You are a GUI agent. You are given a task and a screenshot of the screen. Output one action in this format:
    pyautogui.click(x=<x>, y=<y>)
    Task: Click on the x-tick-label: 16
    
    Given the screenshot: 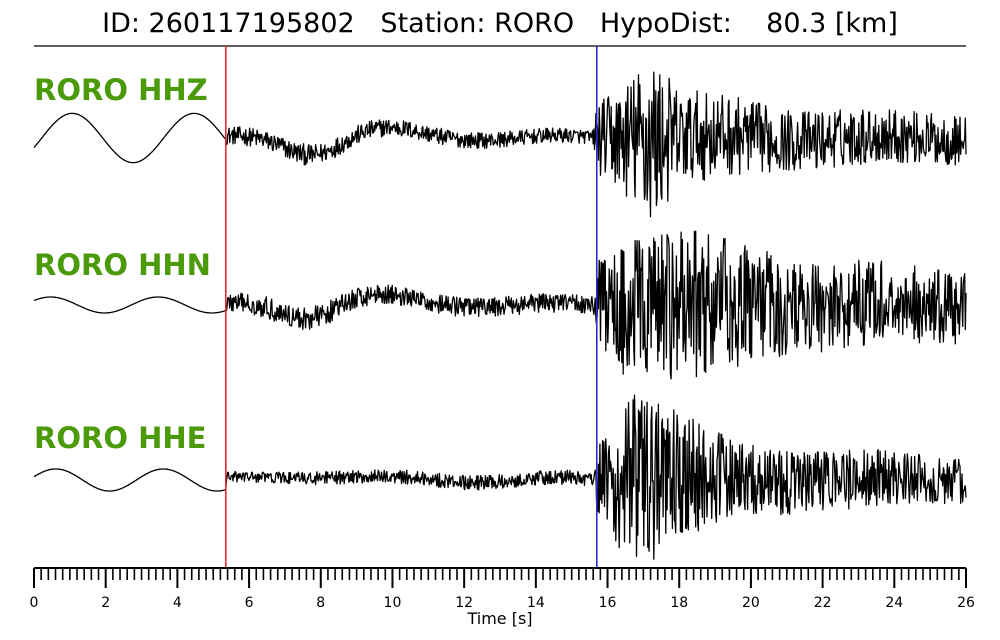 What is the action you would take?
    pyautogui.click(x=608, y=603)
    